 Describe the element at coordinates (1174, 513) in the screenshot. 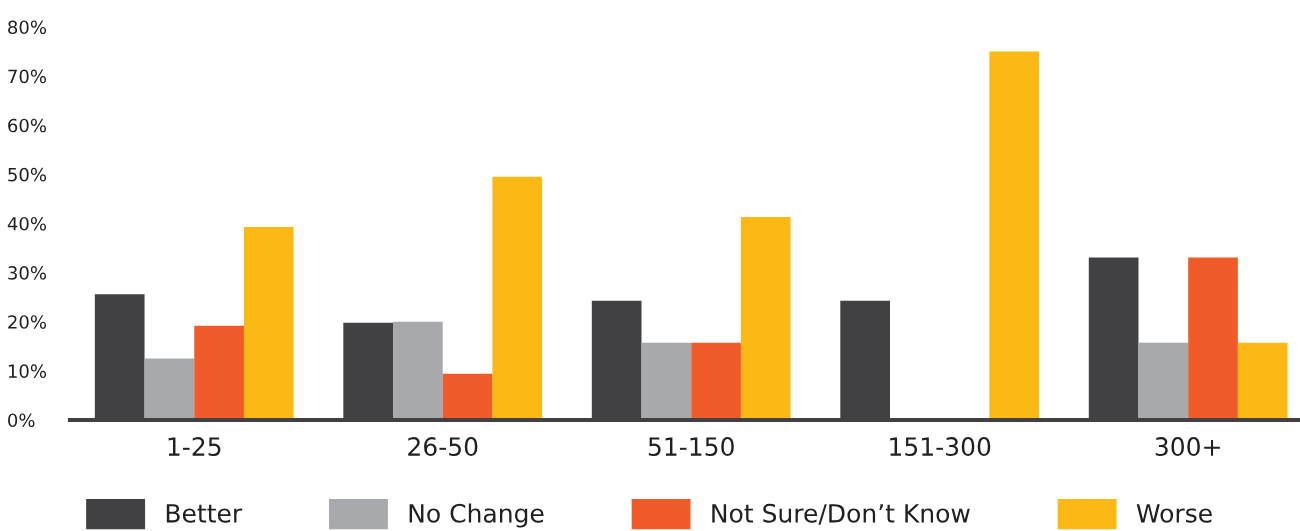

I see `legend-label: Worse` at that location.